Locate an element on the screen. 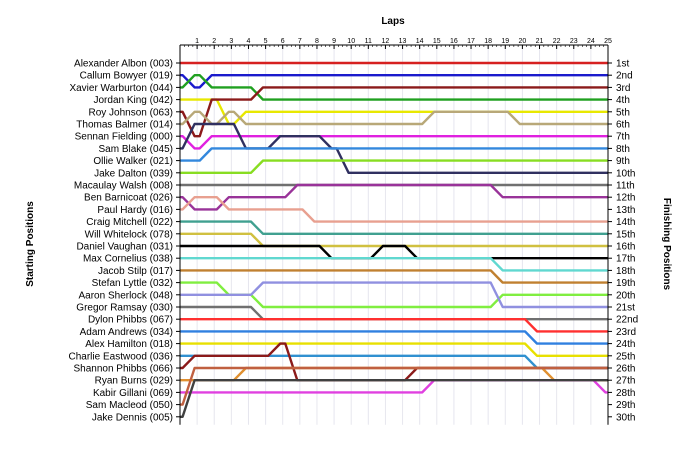 This screenshot has width=700, height=450. finish-position-label: 19th is located at coordinates (625, 283).